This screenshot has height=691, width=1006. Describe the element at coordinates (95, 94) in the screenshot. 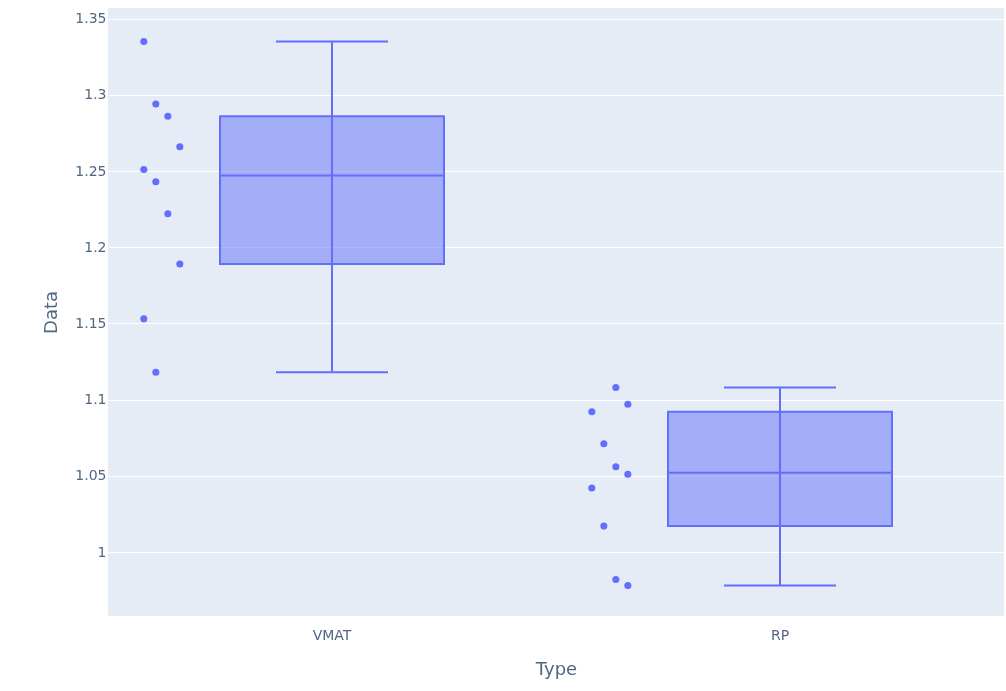

I see `y-tick-label: 1.3` at that location.